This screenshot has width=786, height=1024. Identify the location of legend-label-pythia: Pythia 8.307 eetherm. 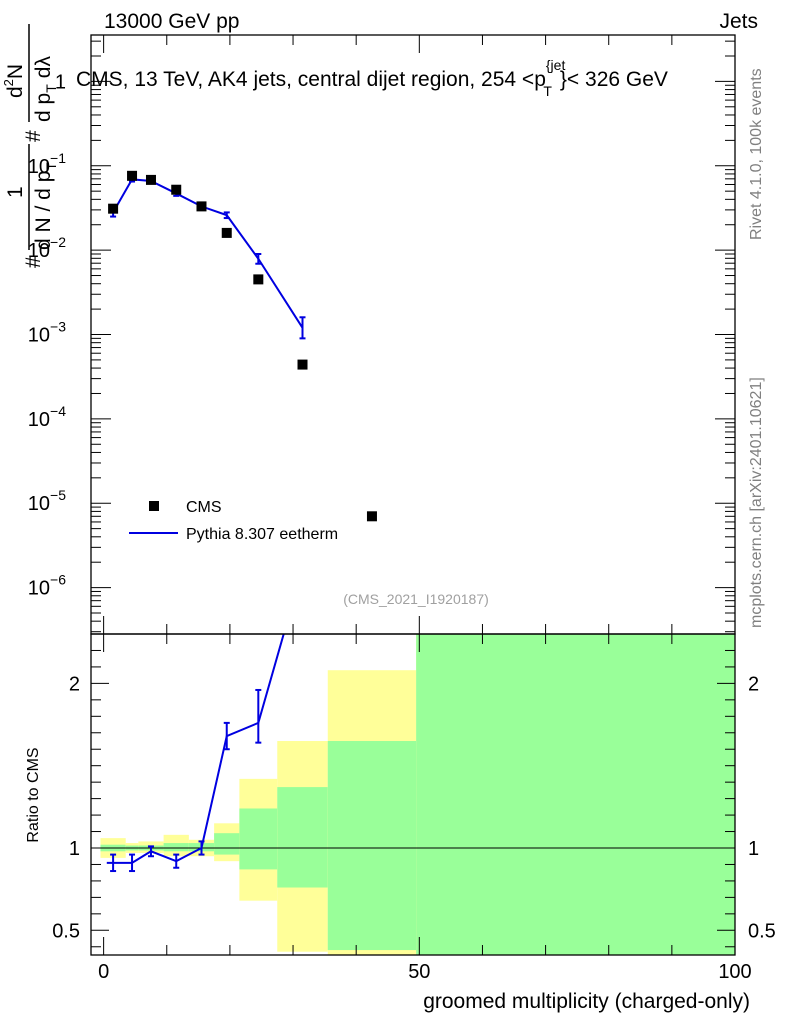
(262, 534).